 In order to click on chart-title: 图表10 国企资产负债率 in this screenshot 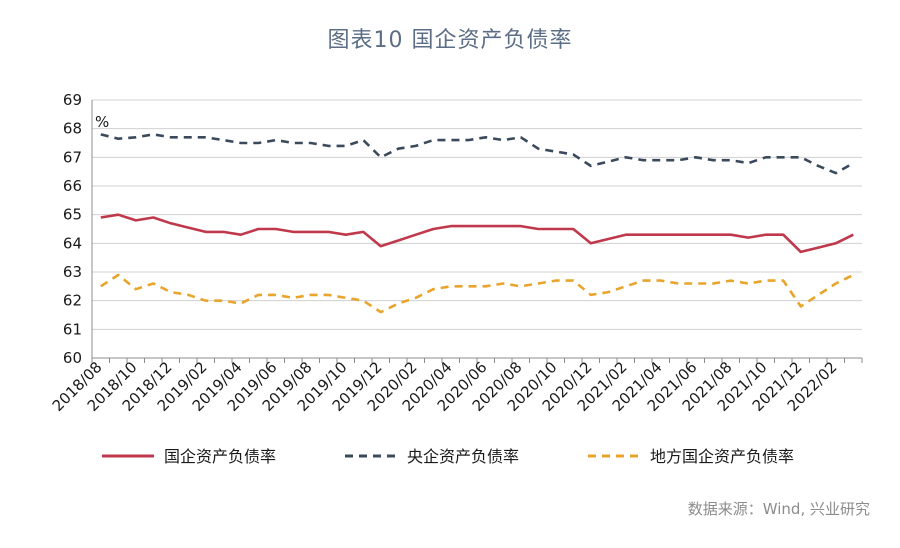, I will do `click(450, 40)`.